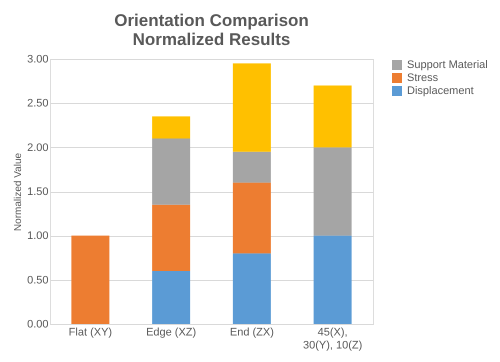 The width and height of the screenshot is (500, 362). I want to click on y-tick-label: 3.00, so click(37, 60).